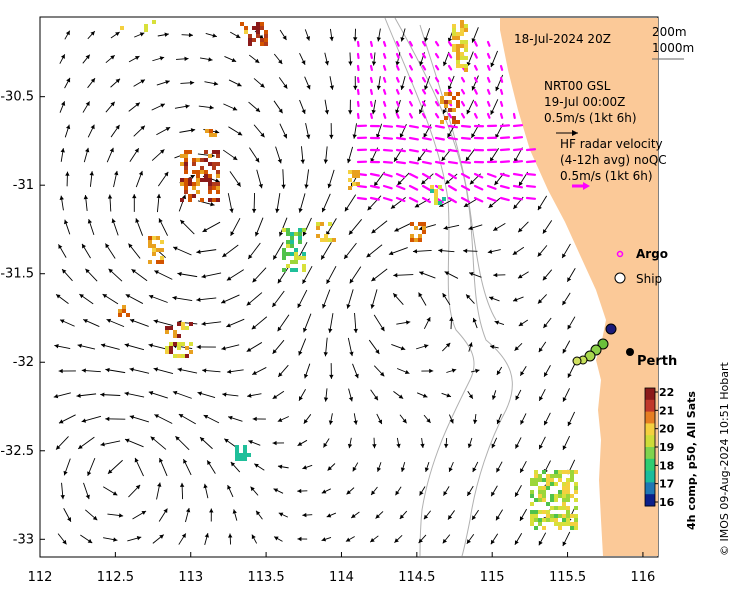 This screenshot has width=740, height=592. I want to click on y-tick-label: -33, so click(23, 539).